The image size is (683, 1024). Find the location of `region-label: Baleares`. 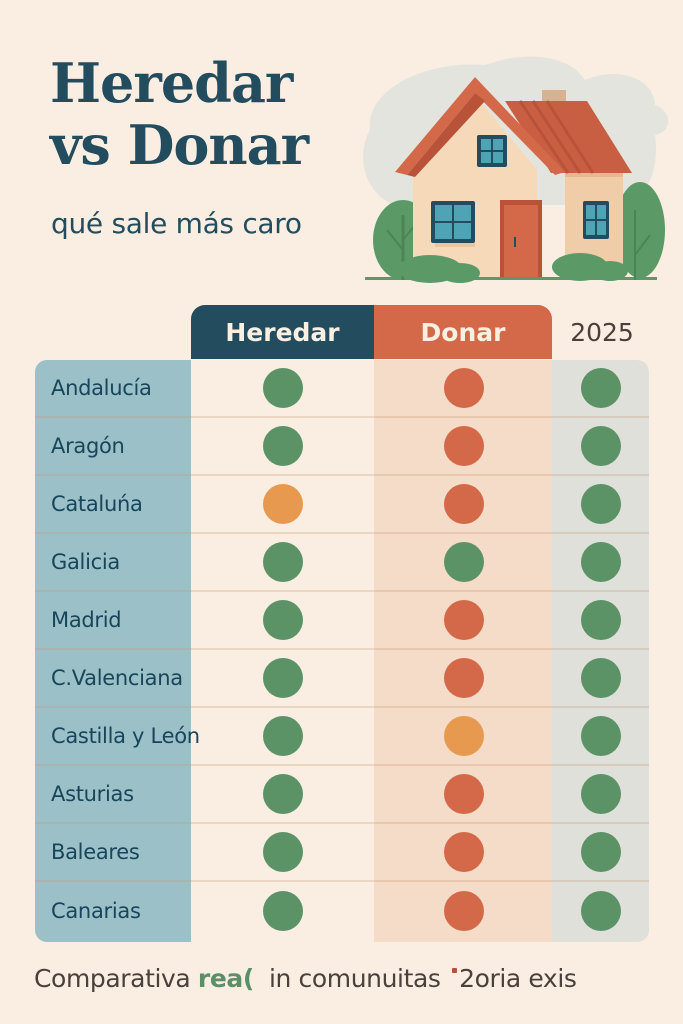

region-label: Baleares is located at coordinates (95, 852).